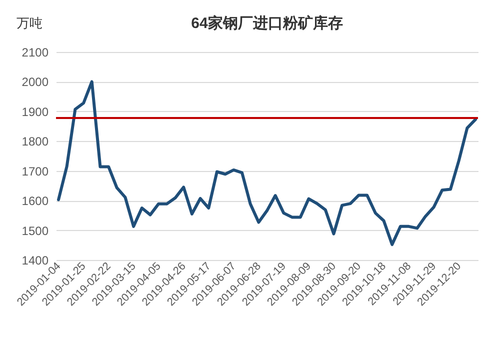 The image size is (493, 338). What do you see at coordinates (35, 171) in the screenshot?
I see `y-tick-label: 1700` at bounding box center [35, 171].